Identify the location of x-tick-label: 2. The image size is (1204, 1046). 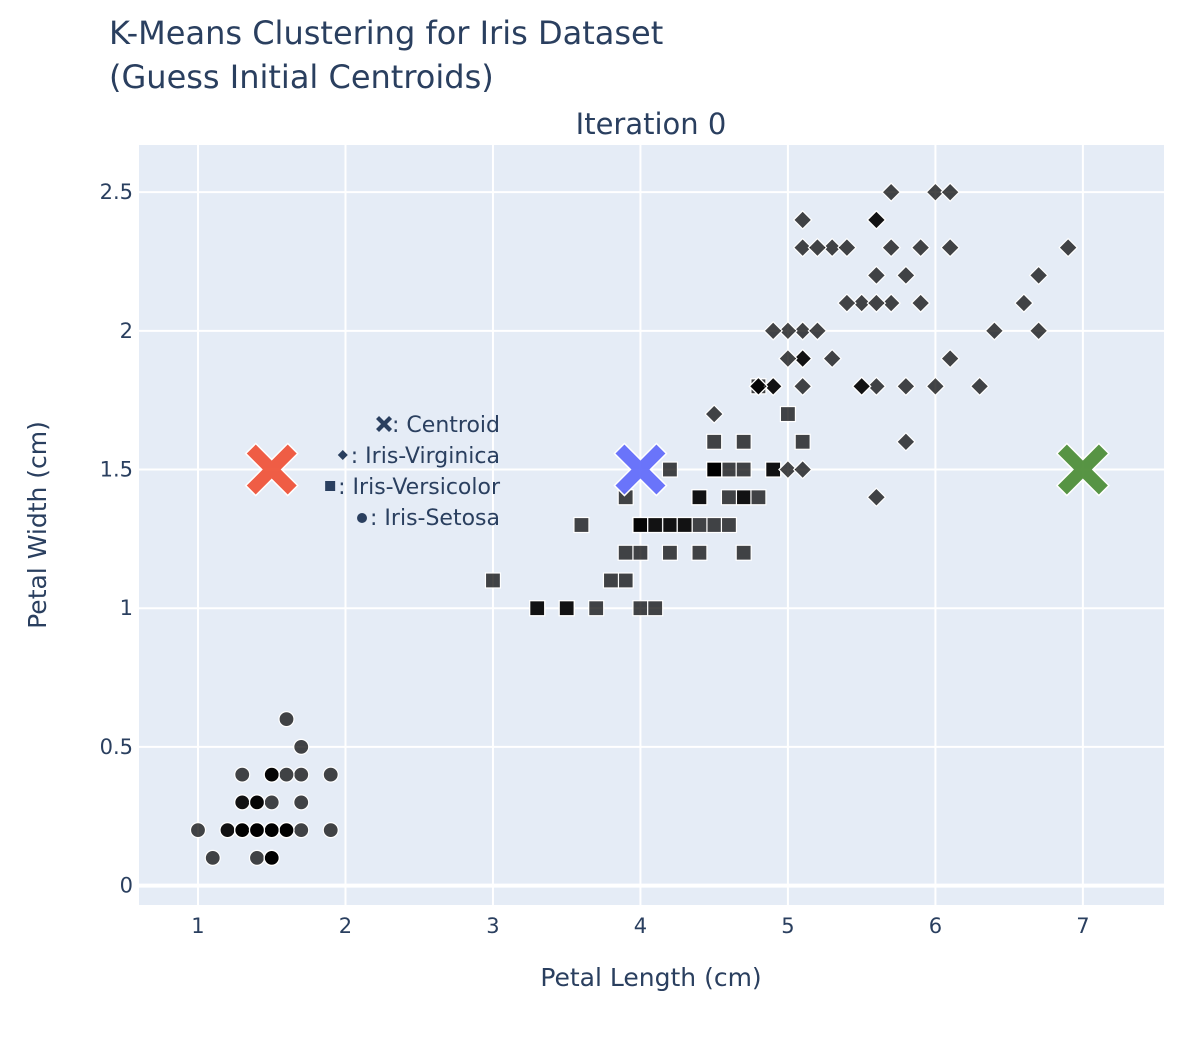
(345, 926).